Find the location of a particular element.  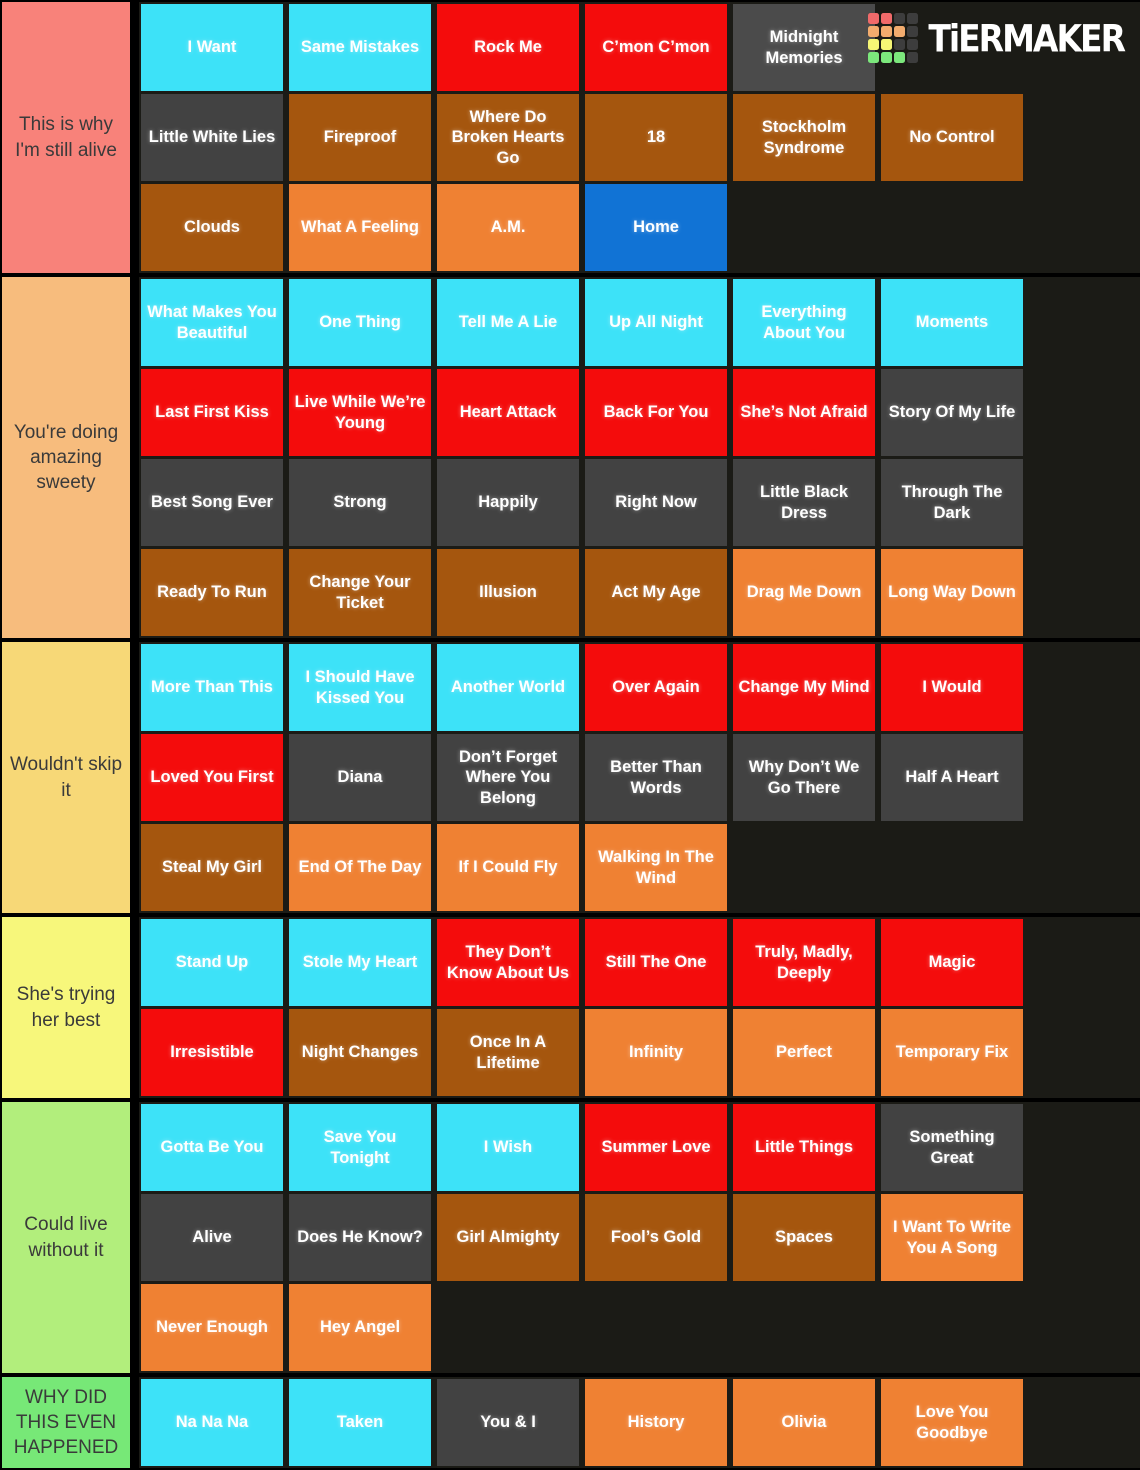

song-tile: Don’t Forget Where You Belong is located at coordinates (508, 777).